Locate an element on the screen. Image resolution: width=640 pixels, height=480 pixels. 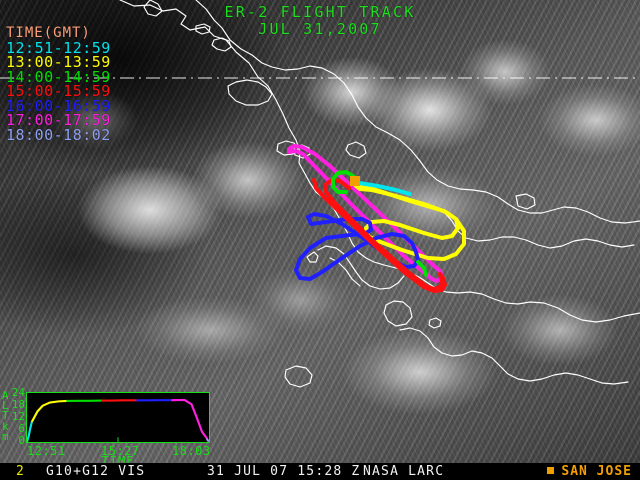
legend-item-7: 18:00-18:02 is located at coordinates (58, 134).